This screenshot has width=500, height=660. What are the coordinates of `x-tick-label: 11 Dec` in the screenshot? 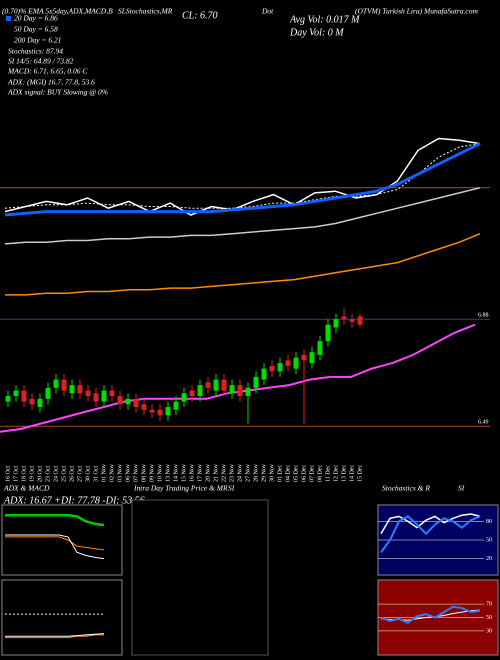 It's located at (328, 473).